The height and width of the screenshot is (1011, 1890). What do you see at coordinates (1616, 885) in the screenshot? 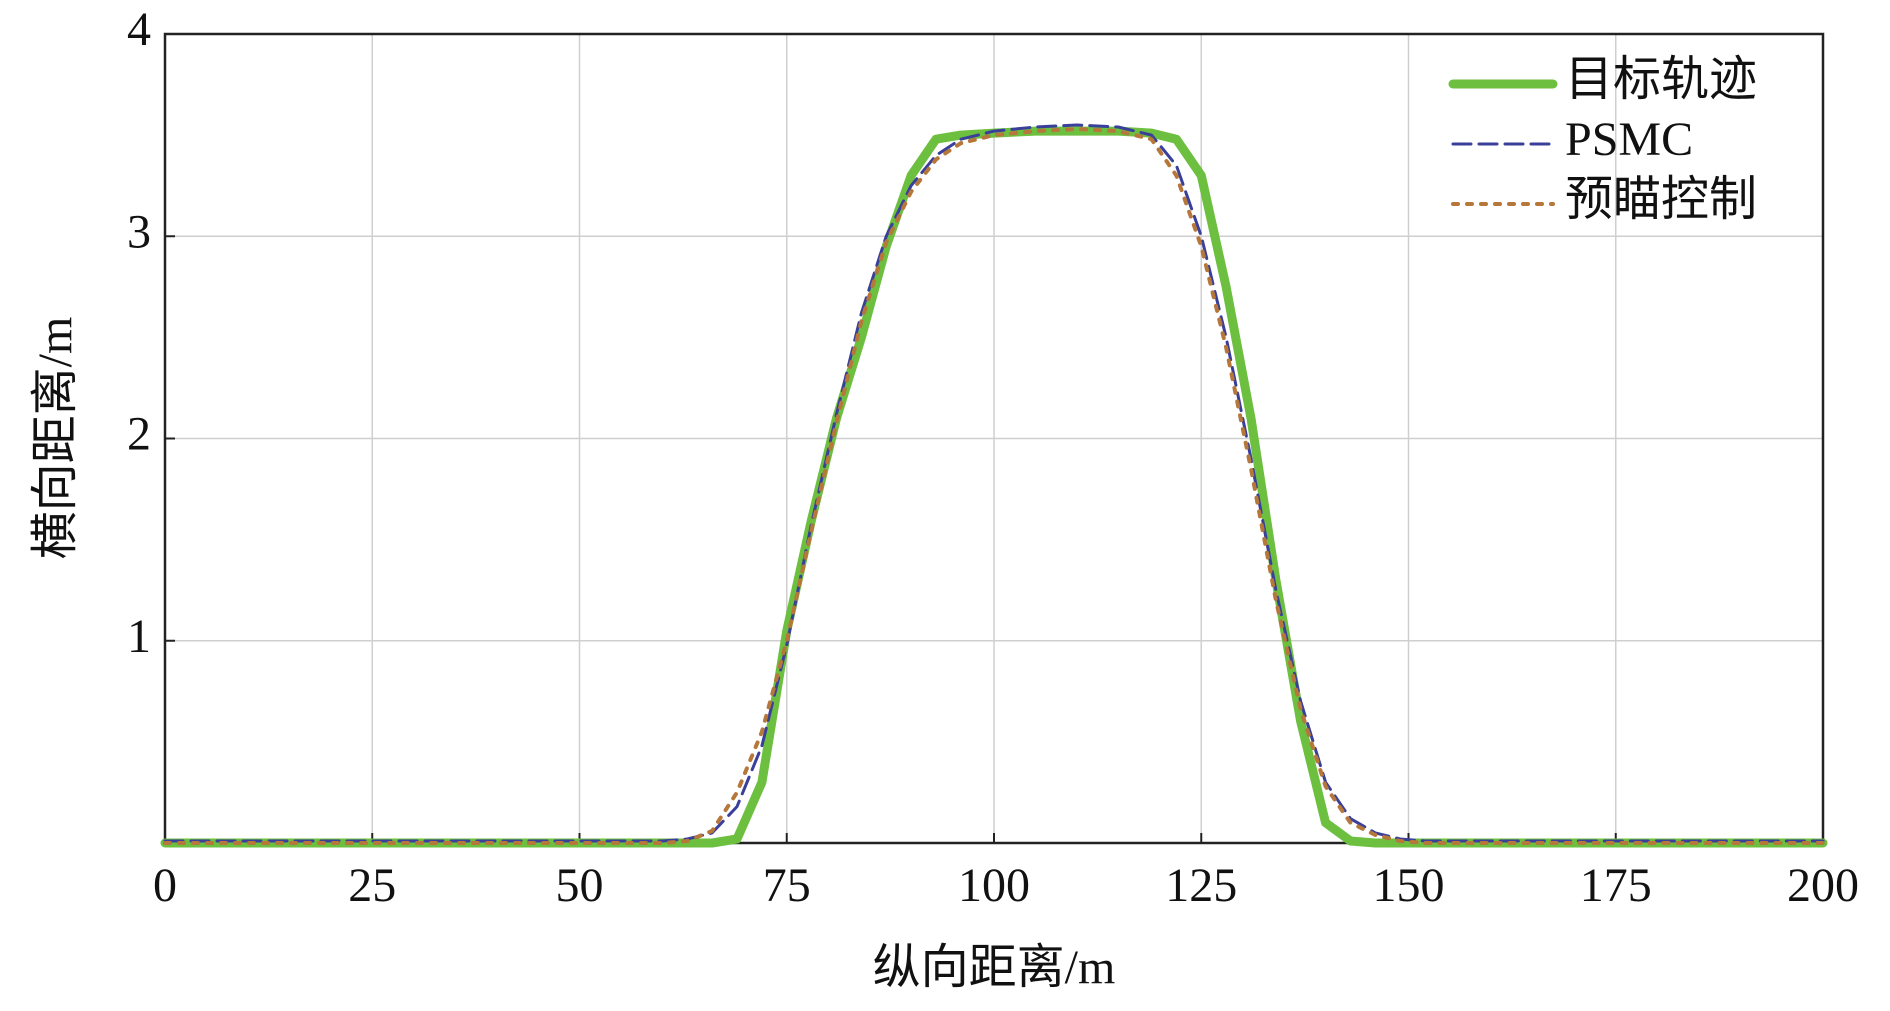
I see `x-tick-label: 175` at bounding box center [1616, 885].